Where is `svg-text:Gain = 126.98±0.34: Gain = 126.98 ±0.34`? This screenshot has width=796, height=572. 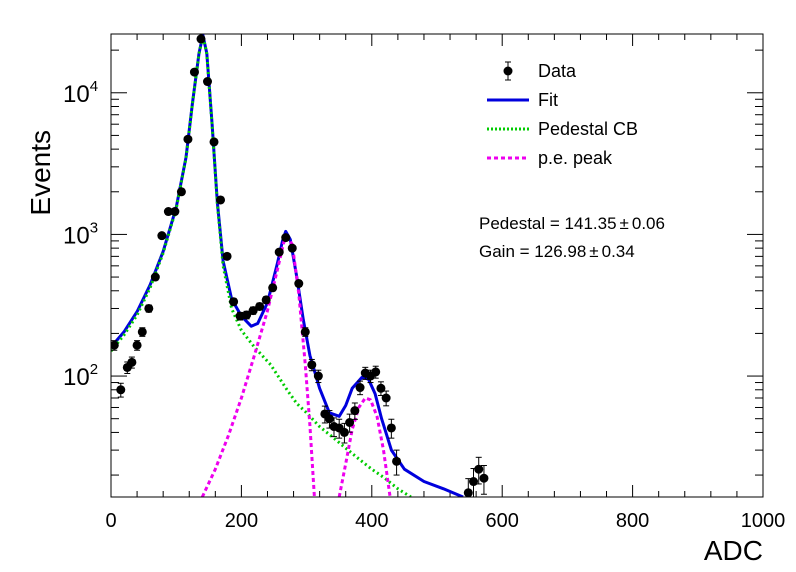
svg-text:Gain = 126.98±0.34: Gain = 126.98 ±0.34 is located at coordinates (557, 251).